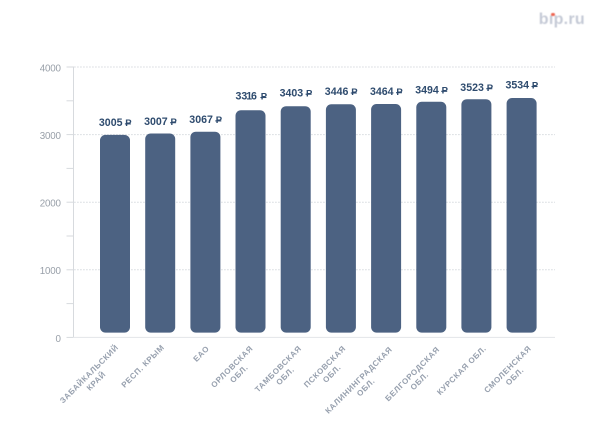  I want to click on svg-text: 3005, so click(111, 123).